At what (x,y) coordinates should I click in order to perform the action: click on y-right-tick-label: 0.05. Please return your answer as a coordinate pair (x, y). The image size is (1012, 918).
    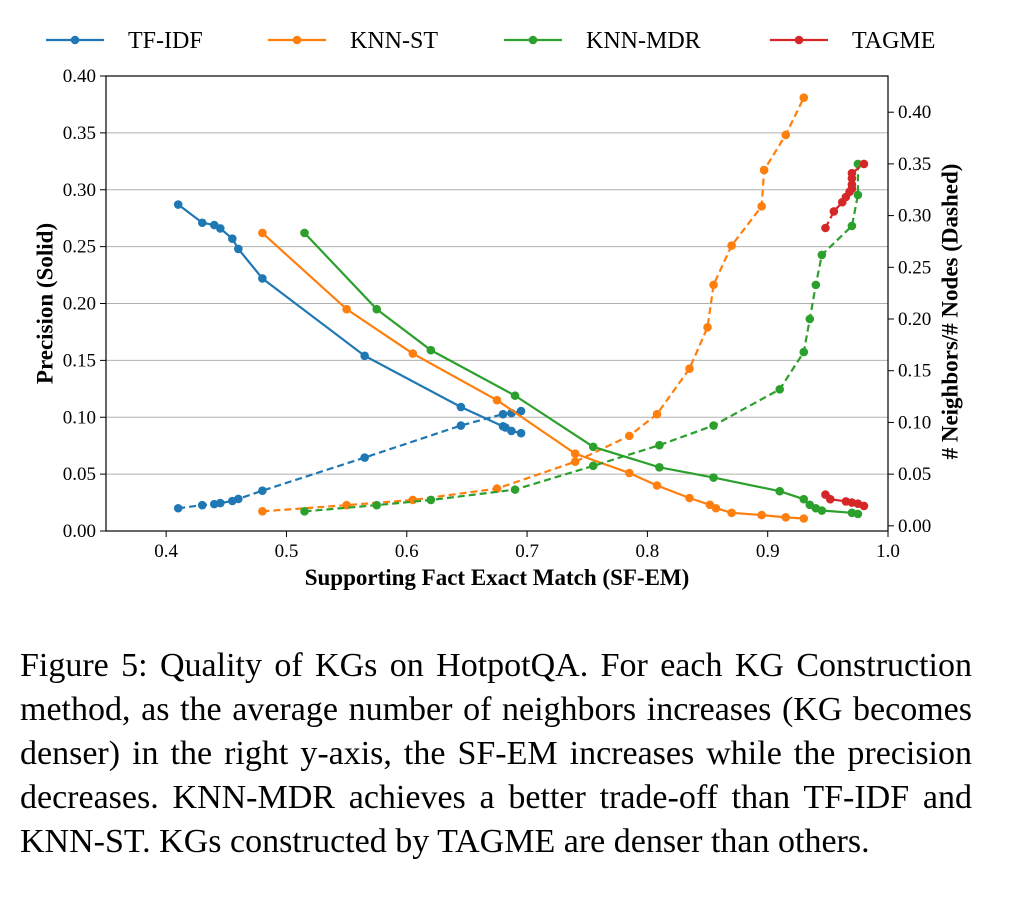
    Looking at the image, I should click on (914, 474).